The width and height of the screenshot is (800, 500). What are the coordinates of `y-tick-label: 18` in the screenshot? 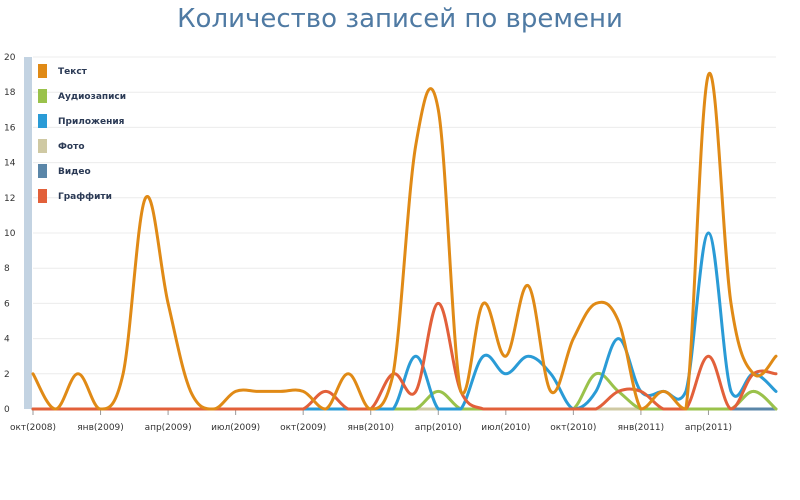 It's located at (10, 93).